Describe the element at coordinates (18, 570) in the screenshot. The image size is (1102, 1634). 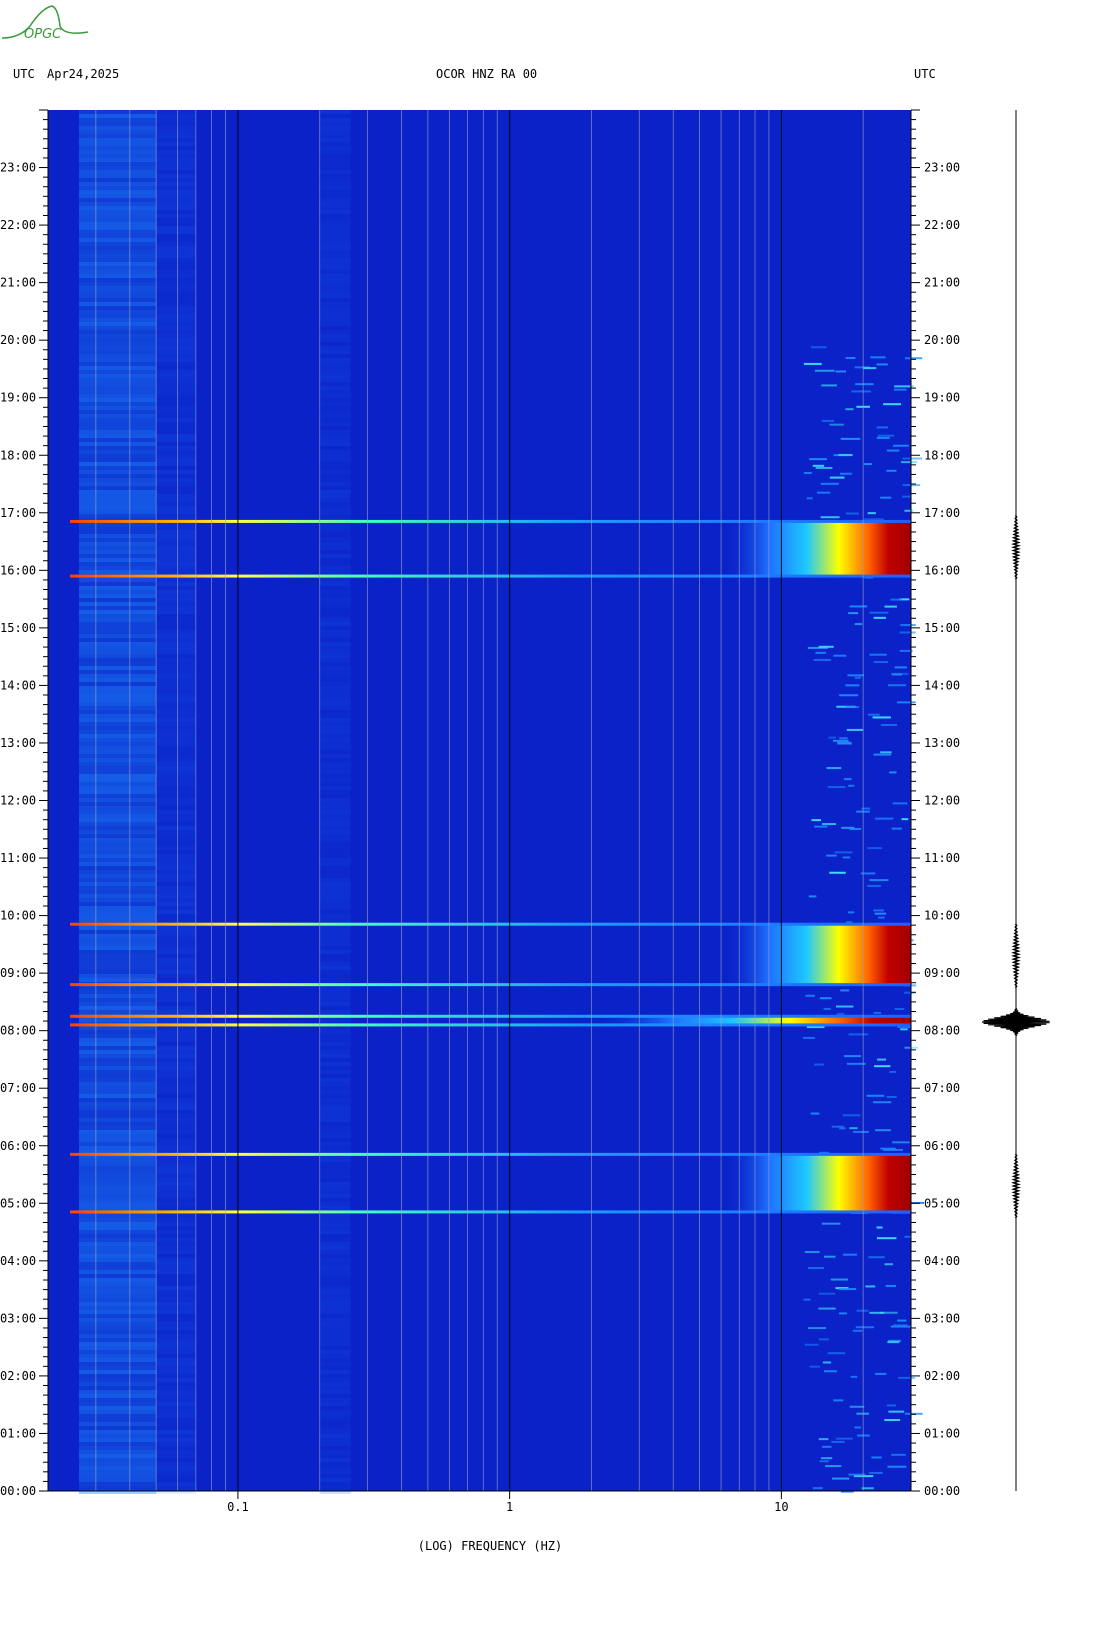
I see `left-time-label: 16:00` at that location.